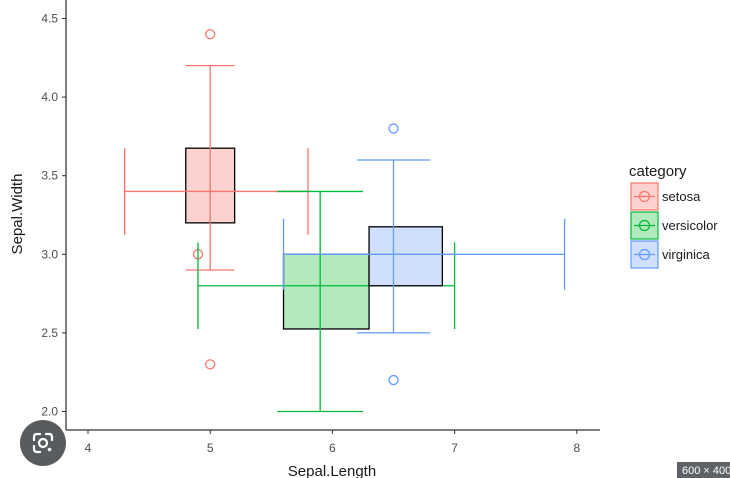 This screenshot has width=730, height=478. I want to click on y-tick-label: 2.0, so click(49, 412).